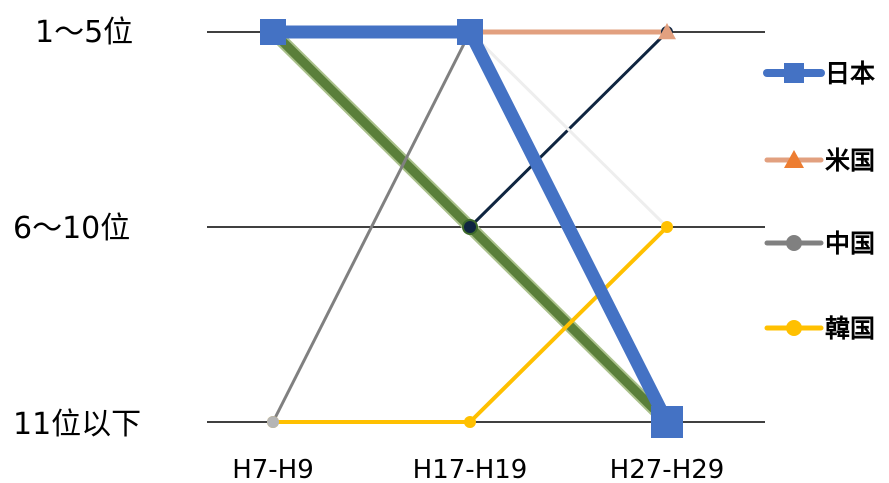 Image resolution: width=889 pixels, height=483 pixels. I want to click on legend-item-japan: 日本, so click(819, 73).